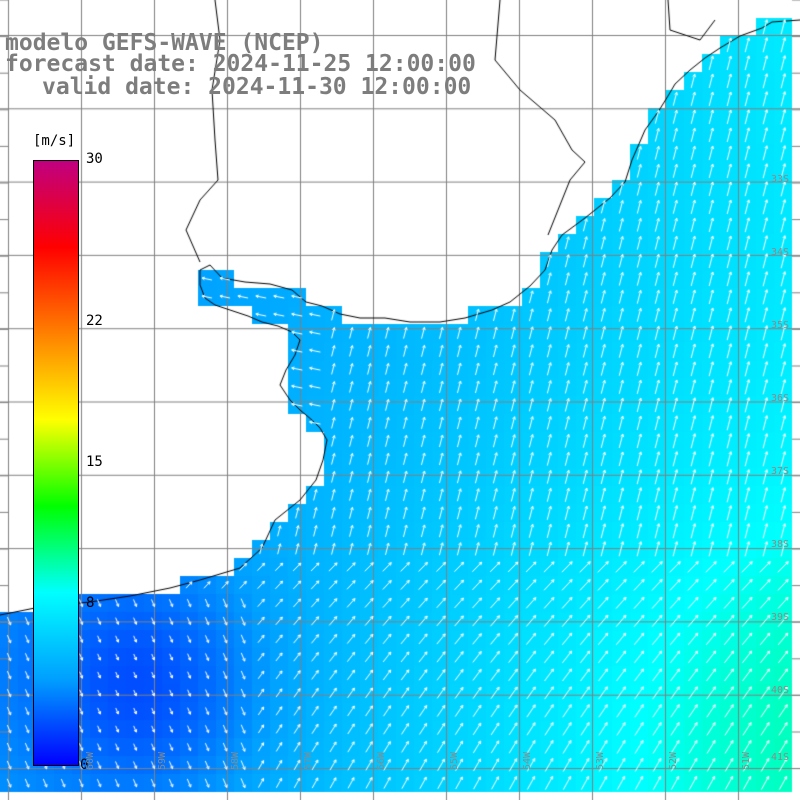  Describe the element at coordinates (162, 760) in the screenshot. I see `longitude-label: 59W` at that location.